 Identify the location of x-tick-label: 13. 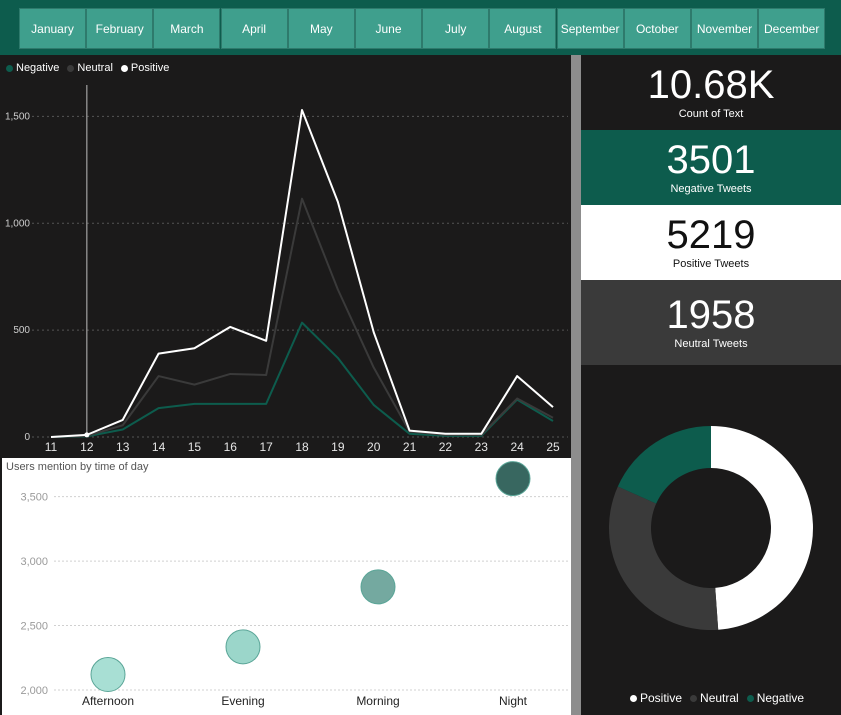
(123, 447).